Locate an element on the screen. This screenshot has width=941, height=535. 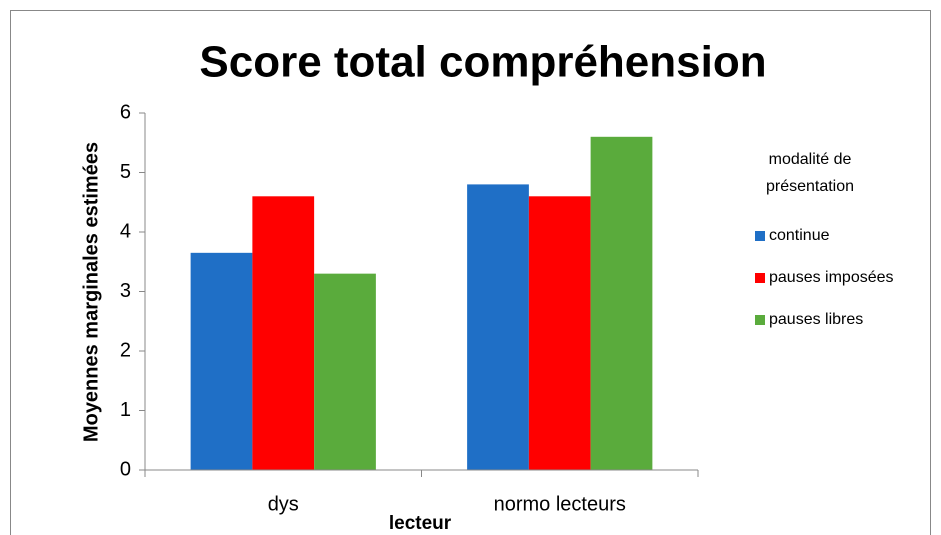
x-tick-label: normo lecteurs is located at coordinates (560, 504).